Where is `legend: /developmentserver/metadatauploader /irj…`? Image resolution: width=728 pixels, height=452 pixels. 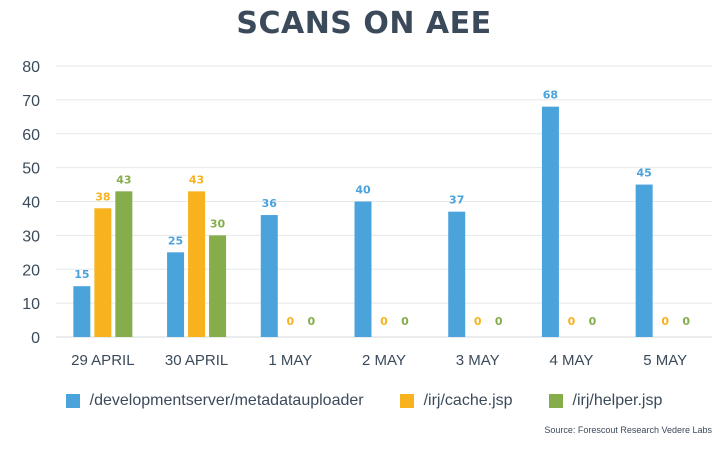
legend: /developmentserver/metadatauploader /irj… is located at coordinates (364, 401).